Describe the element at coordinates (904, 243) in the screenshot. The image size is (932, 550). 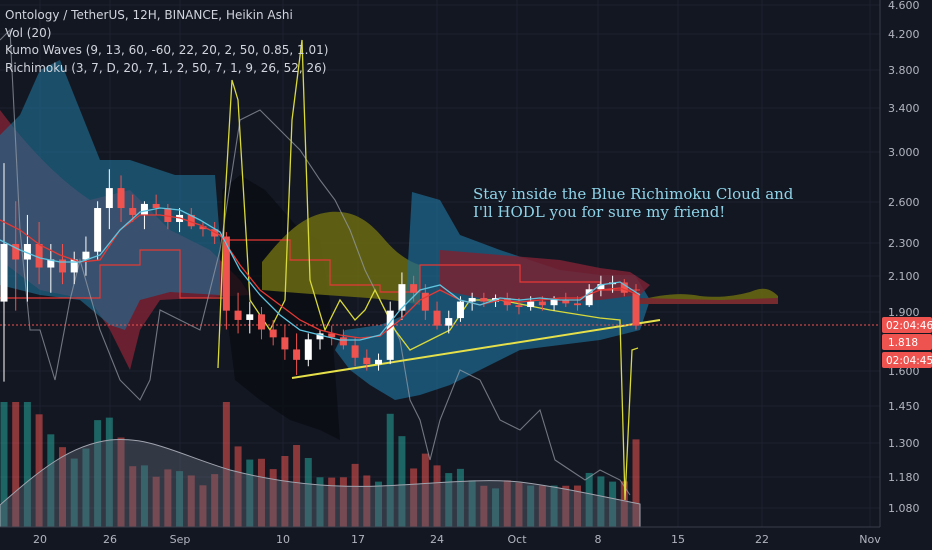
I see `price-tick-label: 2.300` at that location.